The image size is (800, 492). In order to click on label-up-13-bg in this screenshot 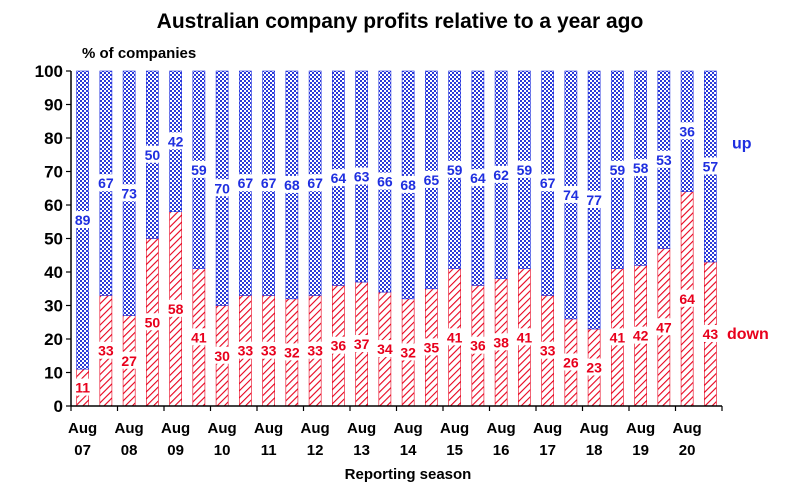, I will do `click(384, 181)`.